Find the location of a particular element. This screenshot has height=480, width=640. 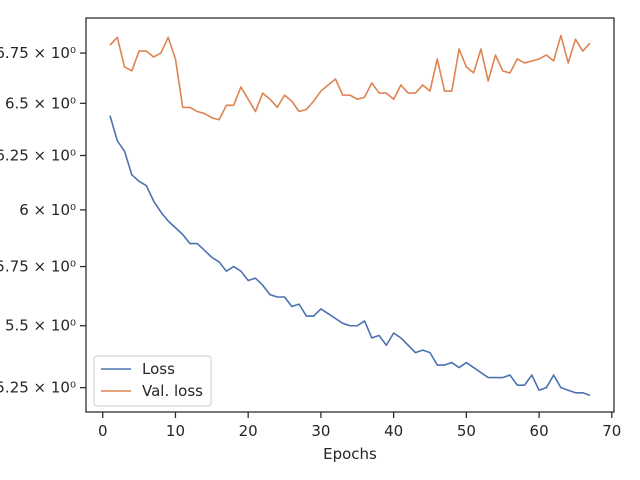

x-tick-label: 30 is located at coordinates (320, 431).